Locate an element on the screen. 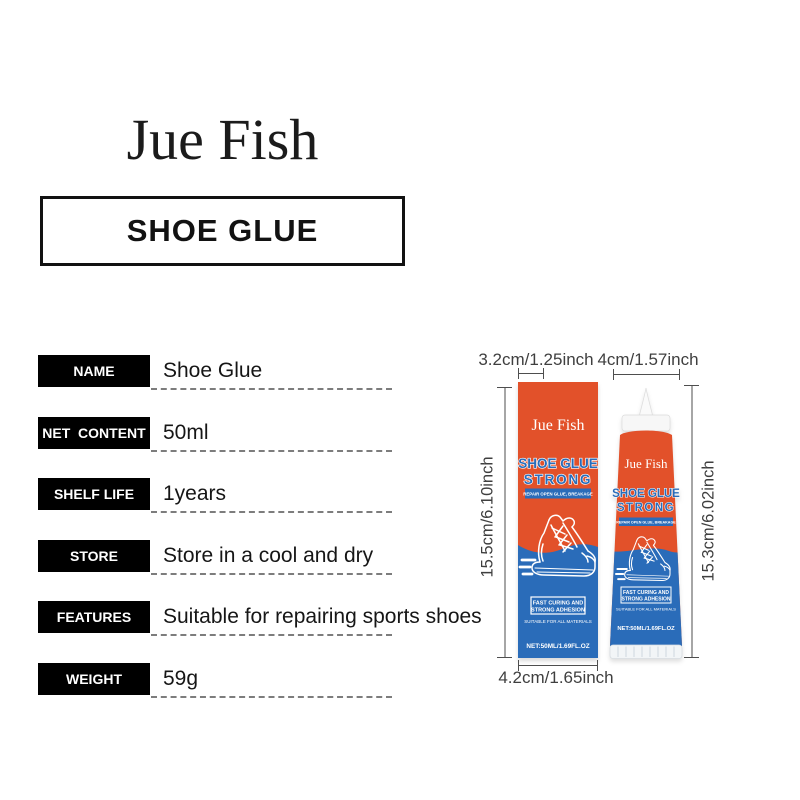 The image size is (800, 800). spec-row-name: NAME Shoe Glue is located at coordinates (250, 373).